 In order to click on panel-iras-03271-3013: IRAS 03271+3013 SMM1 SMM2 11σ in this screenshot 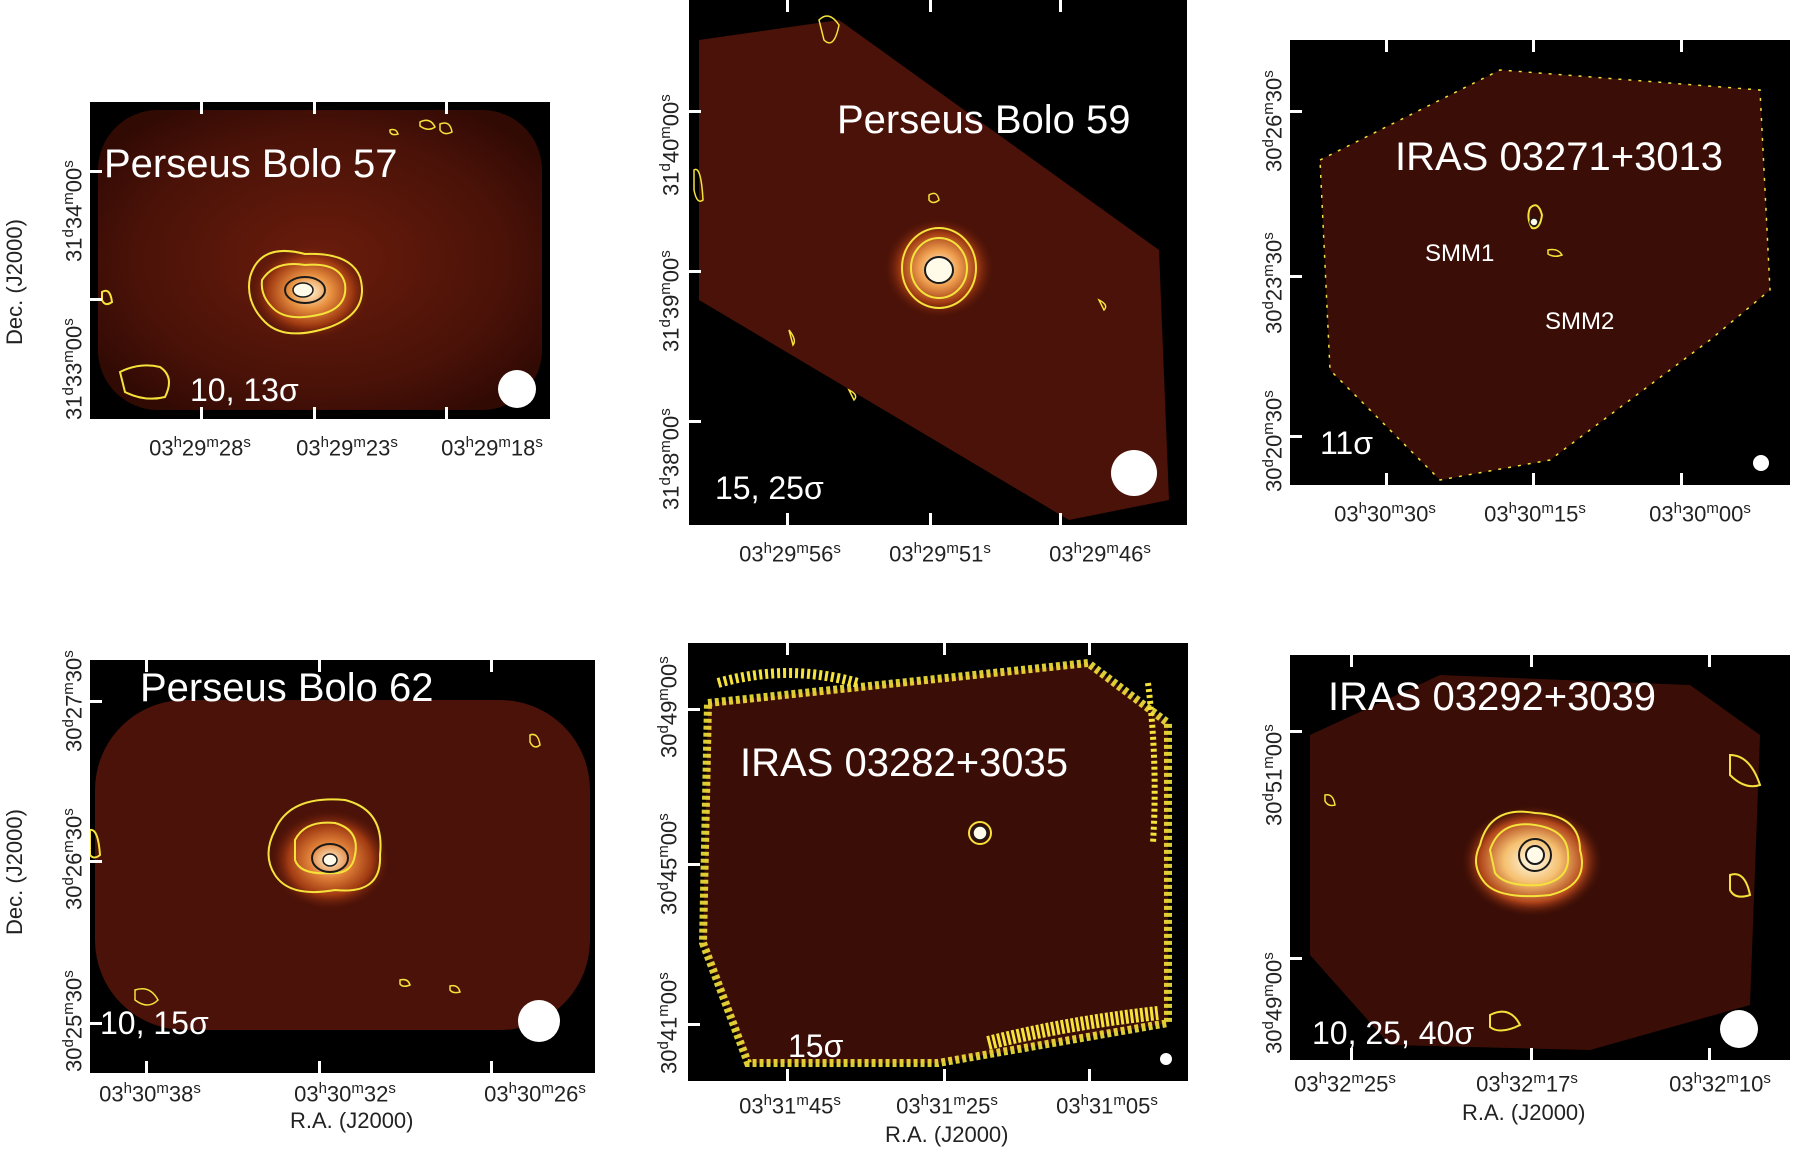, I will do `click(1540, 262)`.